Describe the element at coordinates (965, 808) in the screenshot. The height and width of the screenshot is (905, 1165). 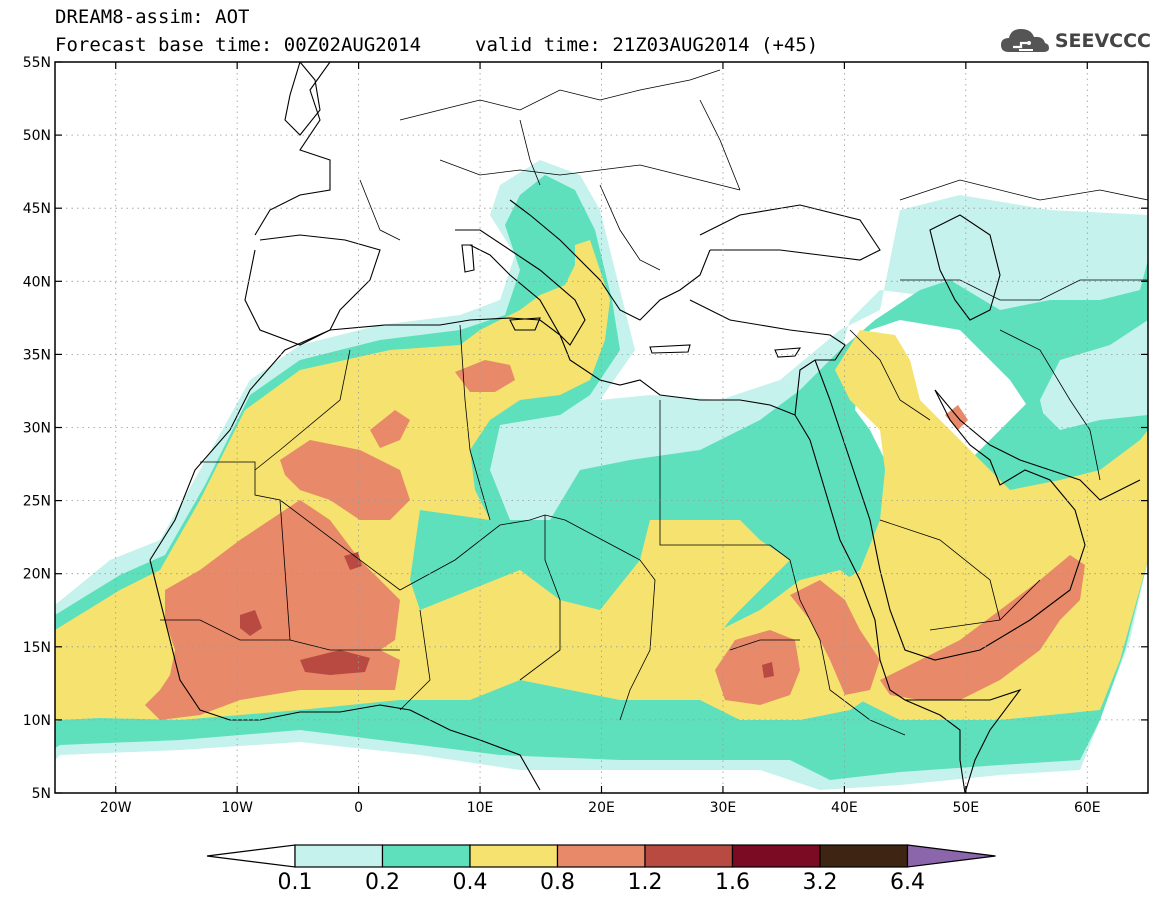
I see `x-tick-label: 50E` at that location.